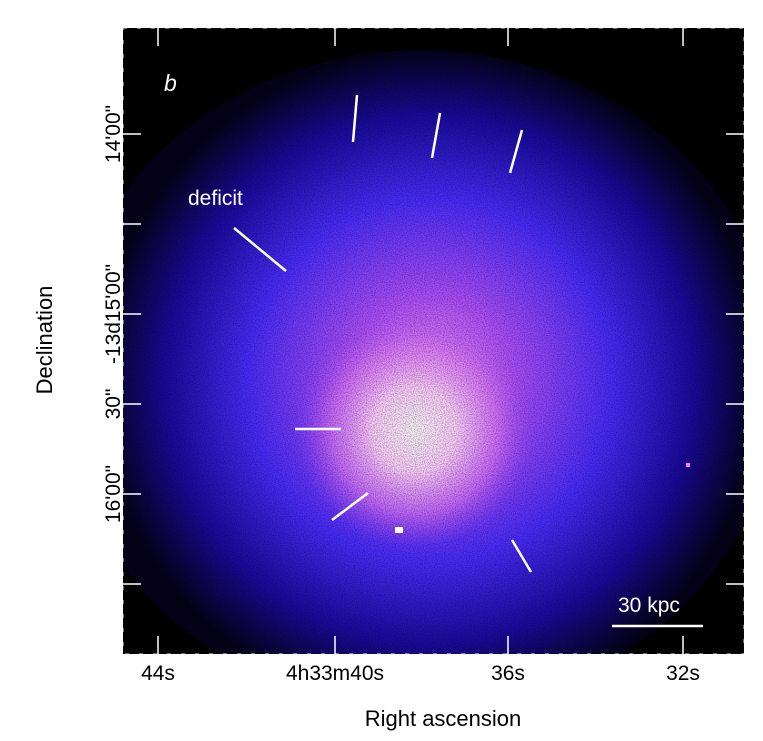 This screenshot has width=763, height=741. Describe the element at coordinates (649, 605) in the screenshot. I see `scale-bar-label: 30 kpc` at that location.